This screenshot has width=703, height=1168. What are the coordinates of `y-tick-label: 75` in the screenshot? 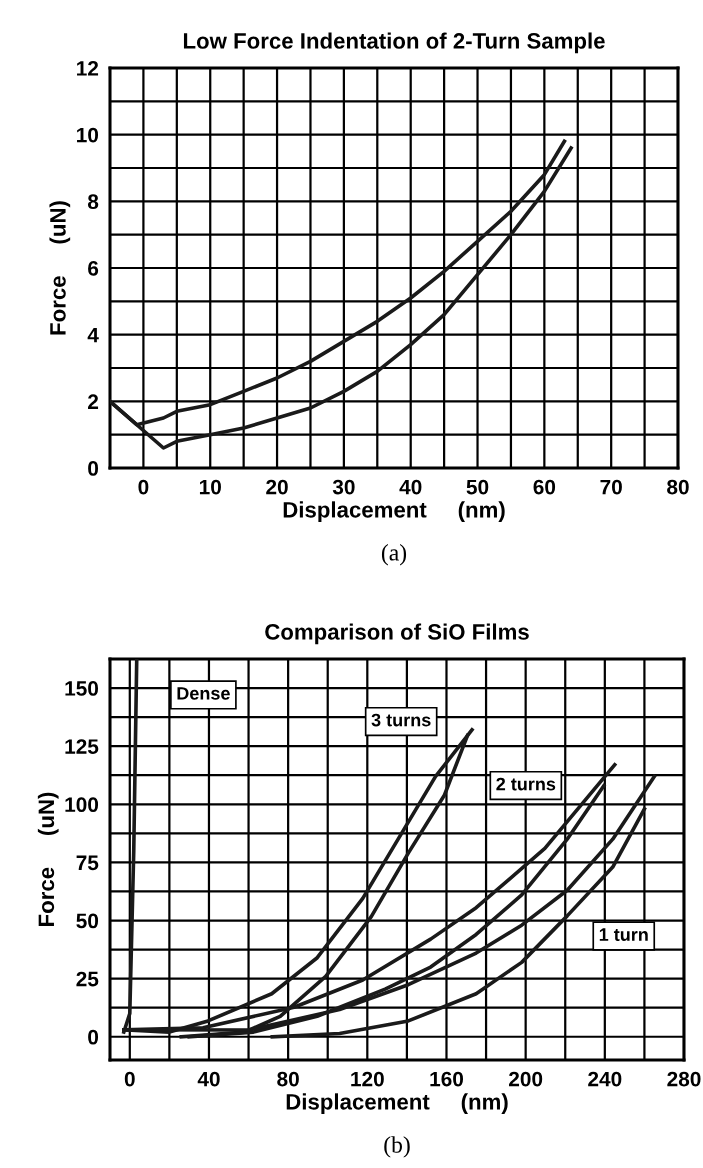 It's located at (87, 863).